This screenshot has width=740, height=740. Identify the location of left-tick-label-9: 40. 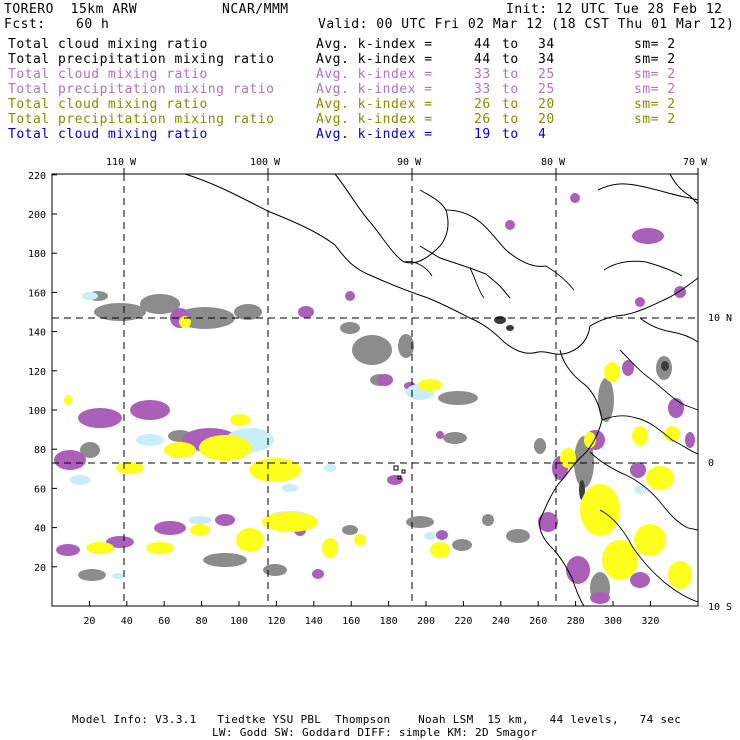
(40, 529).